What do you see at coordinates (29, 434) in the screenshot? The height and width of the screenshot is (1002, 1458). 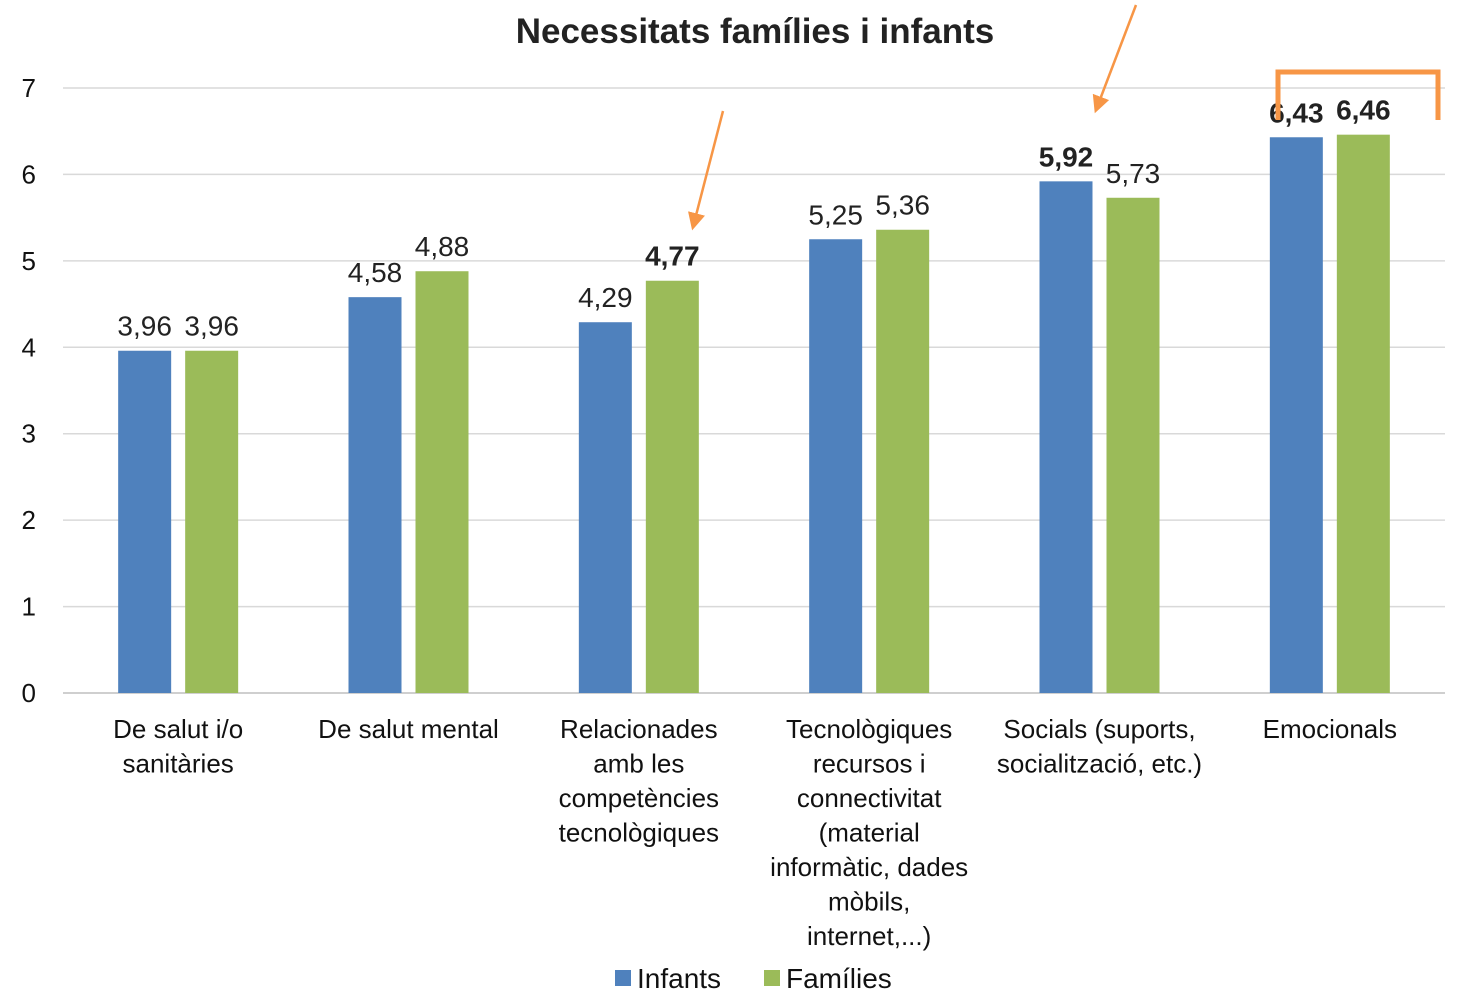 I see `y-tick-label: 3` at bounding box center [29, 434].